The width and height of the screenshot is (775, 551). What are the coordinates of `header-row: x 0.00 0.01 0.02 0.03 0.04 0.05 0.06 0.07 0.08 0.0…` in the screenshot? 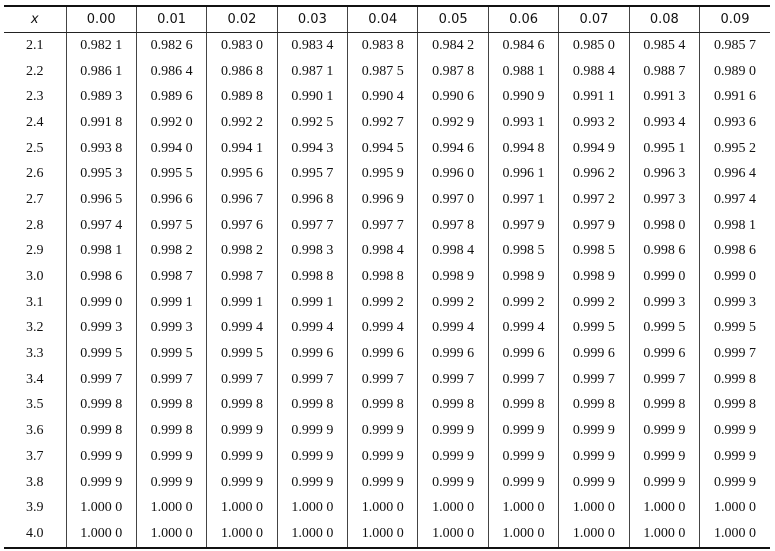 It's located at (387, 19).